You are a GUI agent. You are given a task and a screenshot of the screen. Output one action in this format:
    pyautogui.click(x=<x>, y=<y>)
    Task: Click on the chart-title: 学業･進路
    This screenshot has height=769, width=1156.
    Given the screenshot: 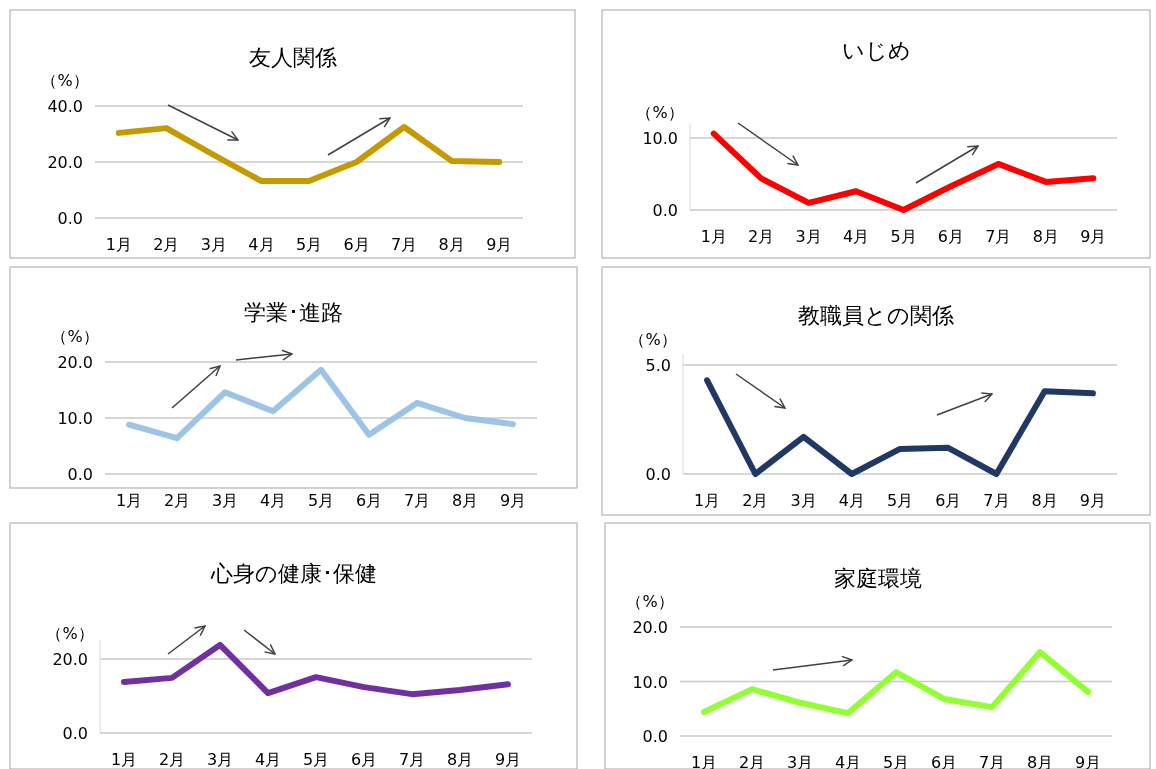 What is the action you would take?
    pyautogui.click(x=293, y=312)
    